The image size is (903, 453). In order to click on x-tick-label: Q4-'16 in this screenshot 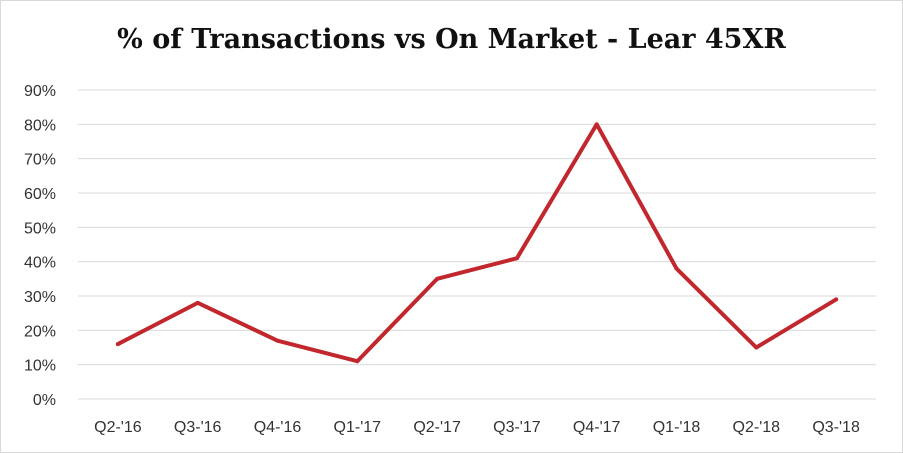, I will do `click(278, 427)`.